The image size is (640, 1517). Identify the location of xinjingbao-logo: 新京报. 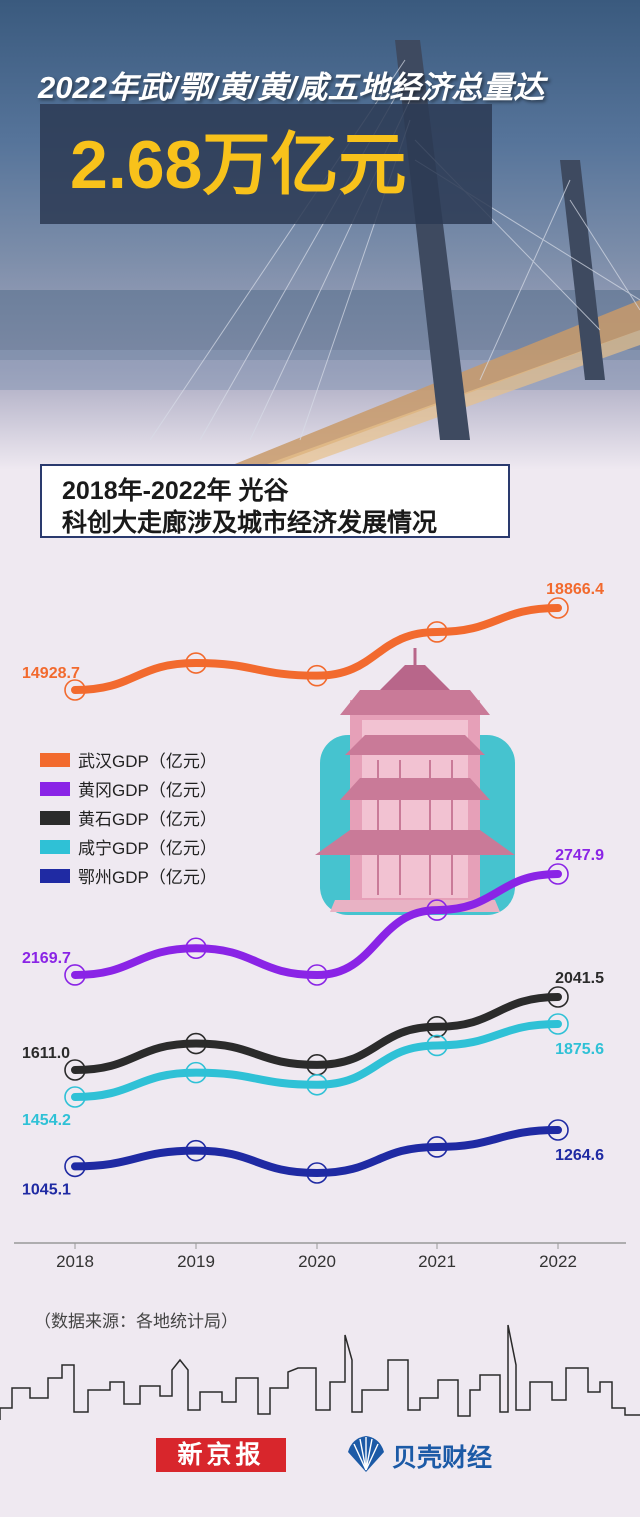
(221, 1455).